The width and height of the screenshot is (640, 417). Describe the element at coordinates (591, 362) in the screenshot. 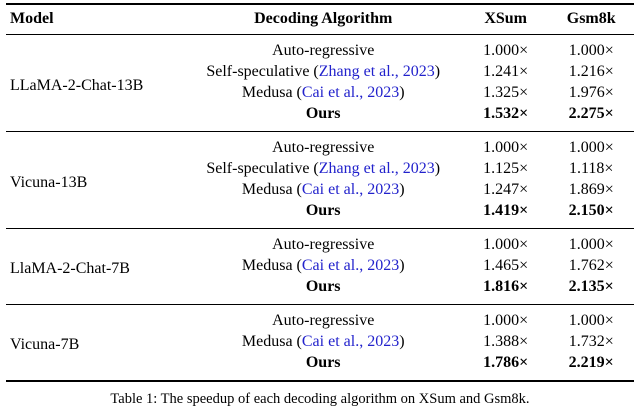

I see `gsm8k-value: 2.219×` at that location.